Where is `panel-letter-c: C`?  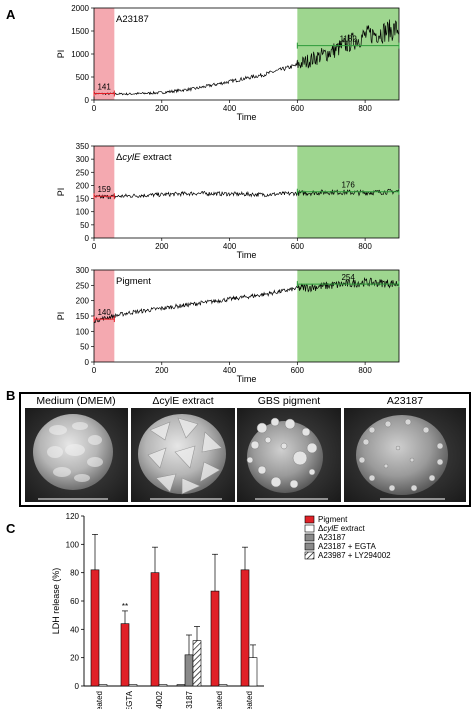 panel-letter-c: C is located at coordinates (11, 528).